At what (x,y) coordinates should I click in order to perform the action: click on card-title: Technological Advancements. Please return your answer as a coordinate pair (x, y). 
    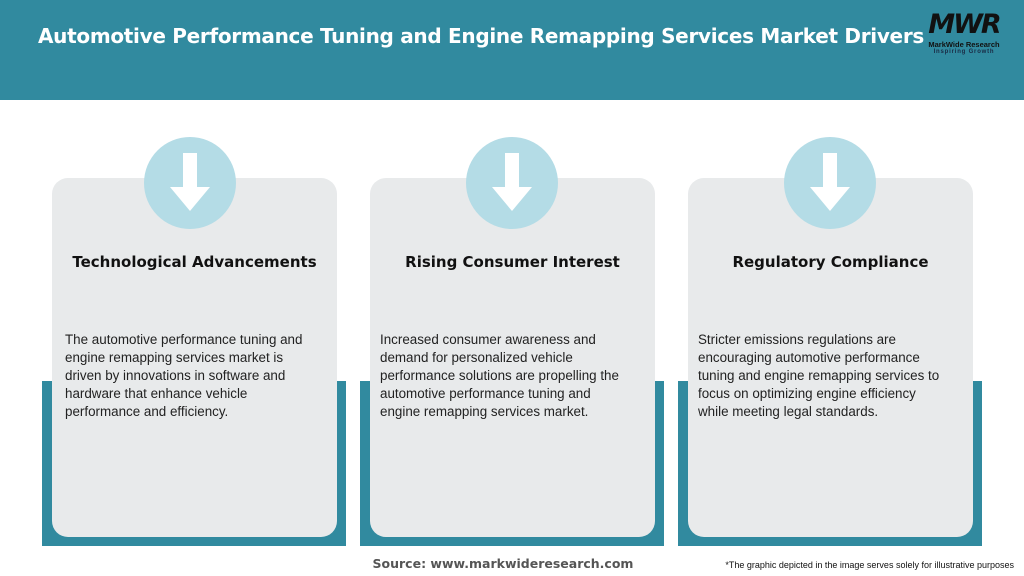
    Looking at the image, I should click on (194, 262).